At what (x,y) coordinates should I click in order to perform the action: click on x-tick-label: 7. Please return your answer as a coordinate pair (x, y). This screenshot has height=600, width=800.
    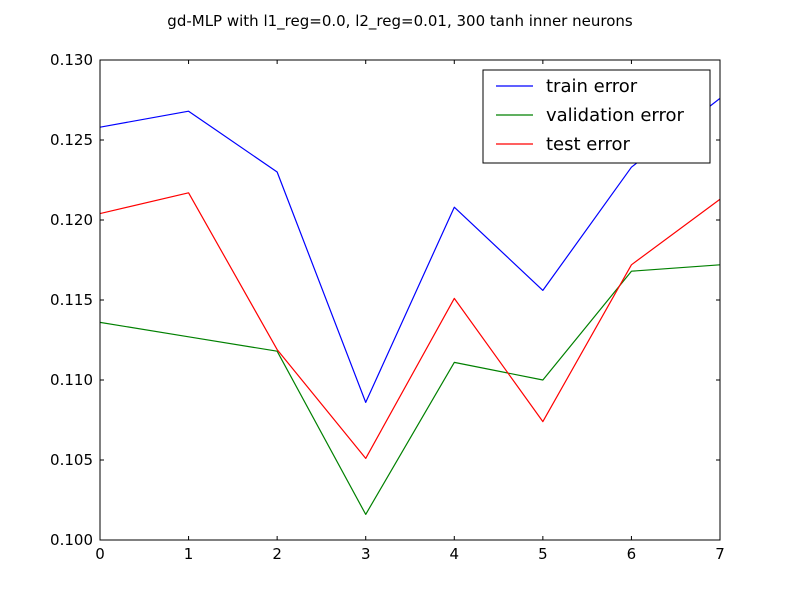
    Looking at the image, I should click on (720, 554).